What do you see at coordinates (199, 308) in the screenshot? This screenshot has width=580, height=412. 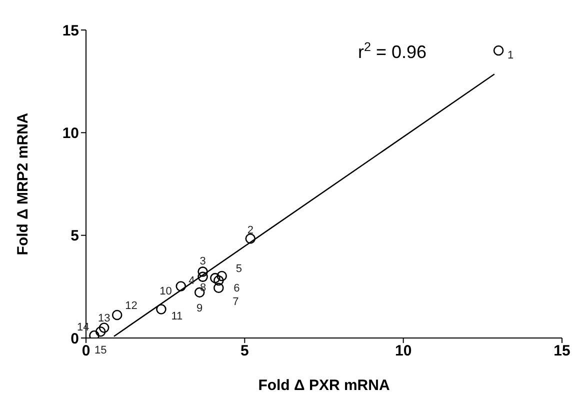 I see `annotation: 9` at bounding box center [199, 308].